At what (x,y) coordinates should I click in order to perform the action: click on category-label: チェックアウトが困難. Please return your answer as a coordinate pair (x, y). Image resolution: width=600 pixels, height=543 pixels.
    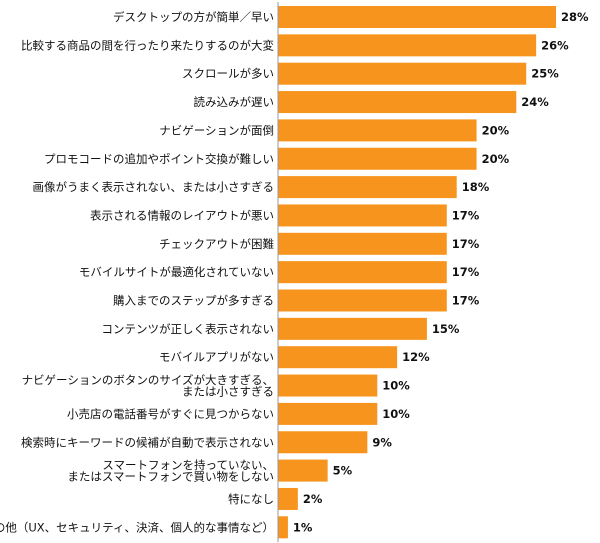
    Looking at the image, I should click on (216, 244).